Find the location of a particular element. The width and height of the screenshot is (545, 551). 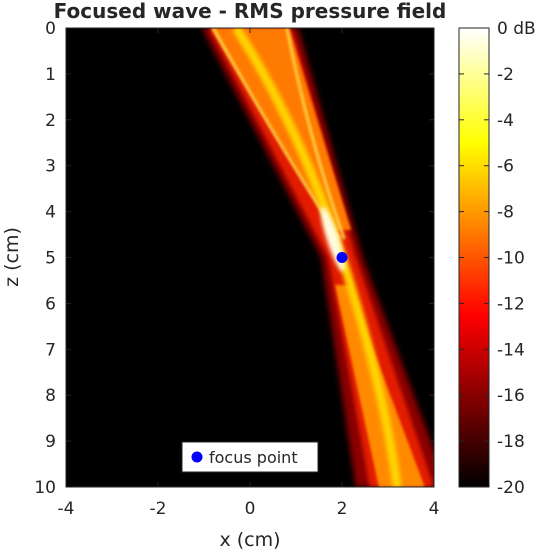

colorbar-tick-label: -16 is located at coordinates (511, 396).